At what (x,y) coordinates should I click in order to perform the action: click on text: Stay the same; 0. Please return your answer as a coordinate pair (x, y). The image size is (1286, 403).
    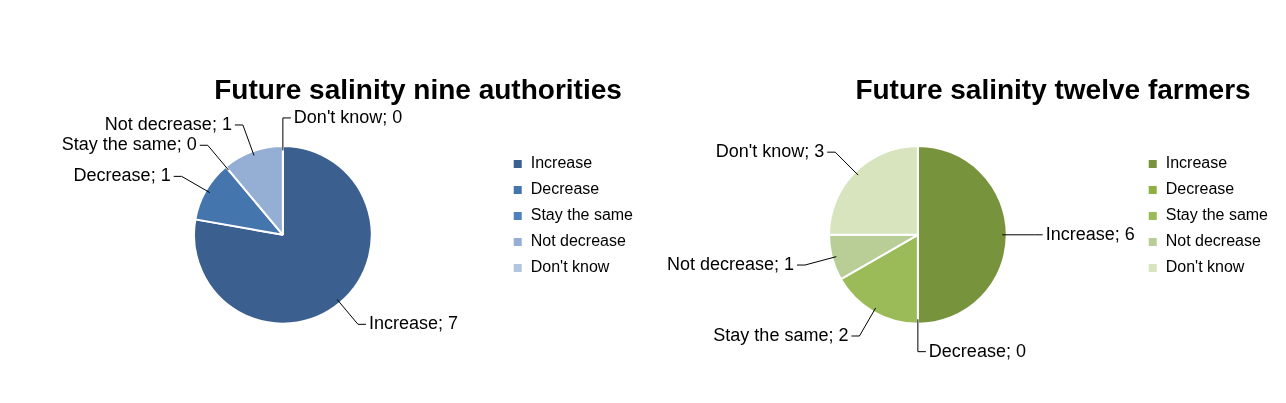
    Looking at the image, I should click on (129, 144).